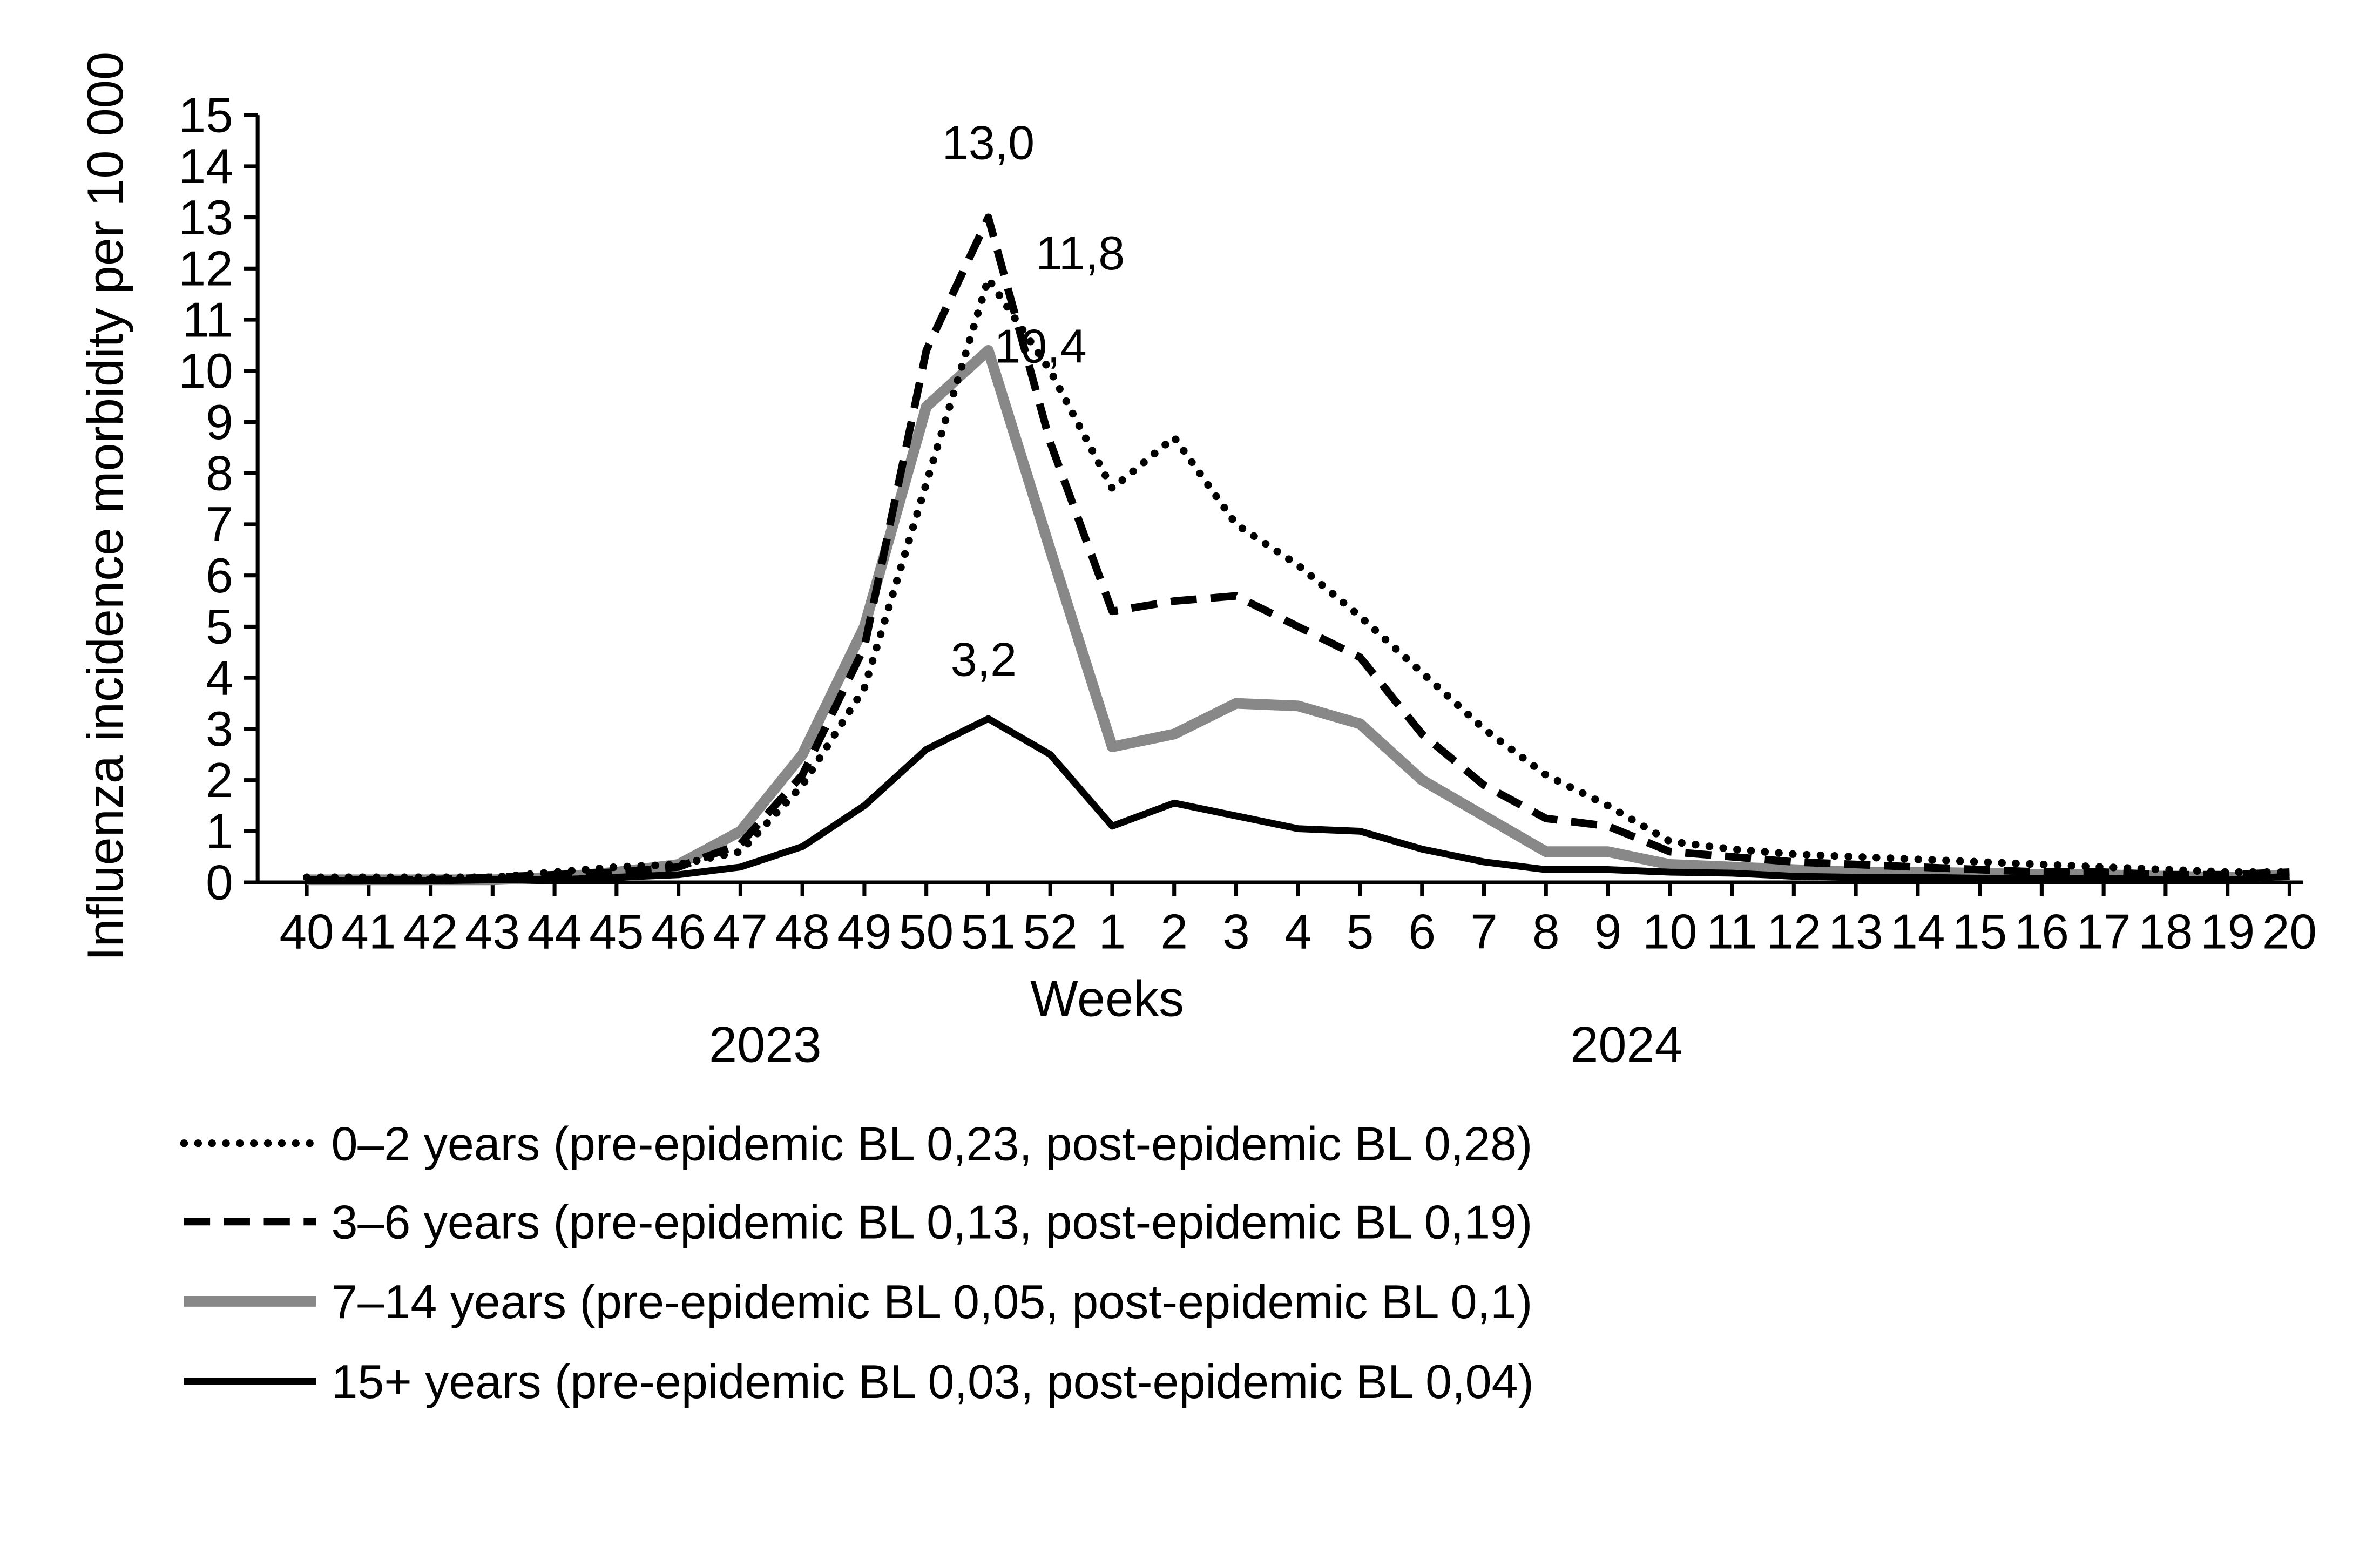 This screenshot has height=1553, width=2380. Describe the element at coordinates (765, 1044) in the screenshot. I see `year-label: 2023` at that location.